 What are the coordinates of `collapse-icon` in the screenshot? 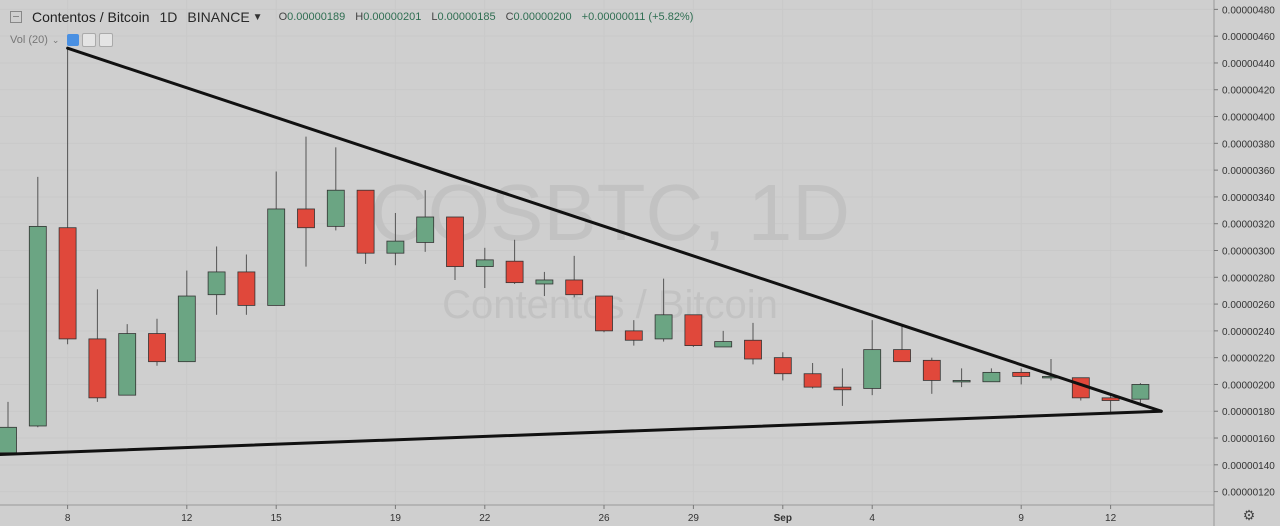 It's located at (16, 17).